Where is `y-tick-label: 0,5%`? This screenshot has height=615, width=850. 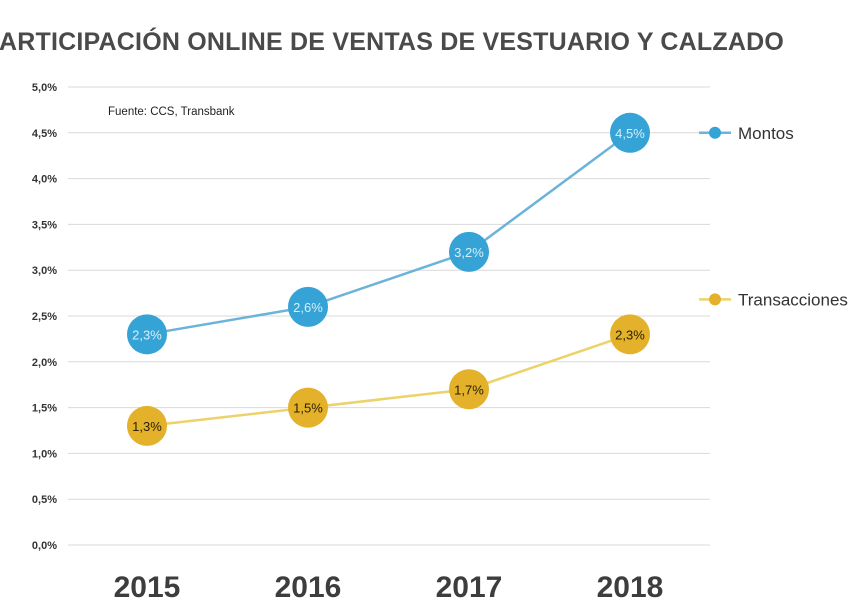
y-tick-label: 0,5% is located at coordinates (44, 500).